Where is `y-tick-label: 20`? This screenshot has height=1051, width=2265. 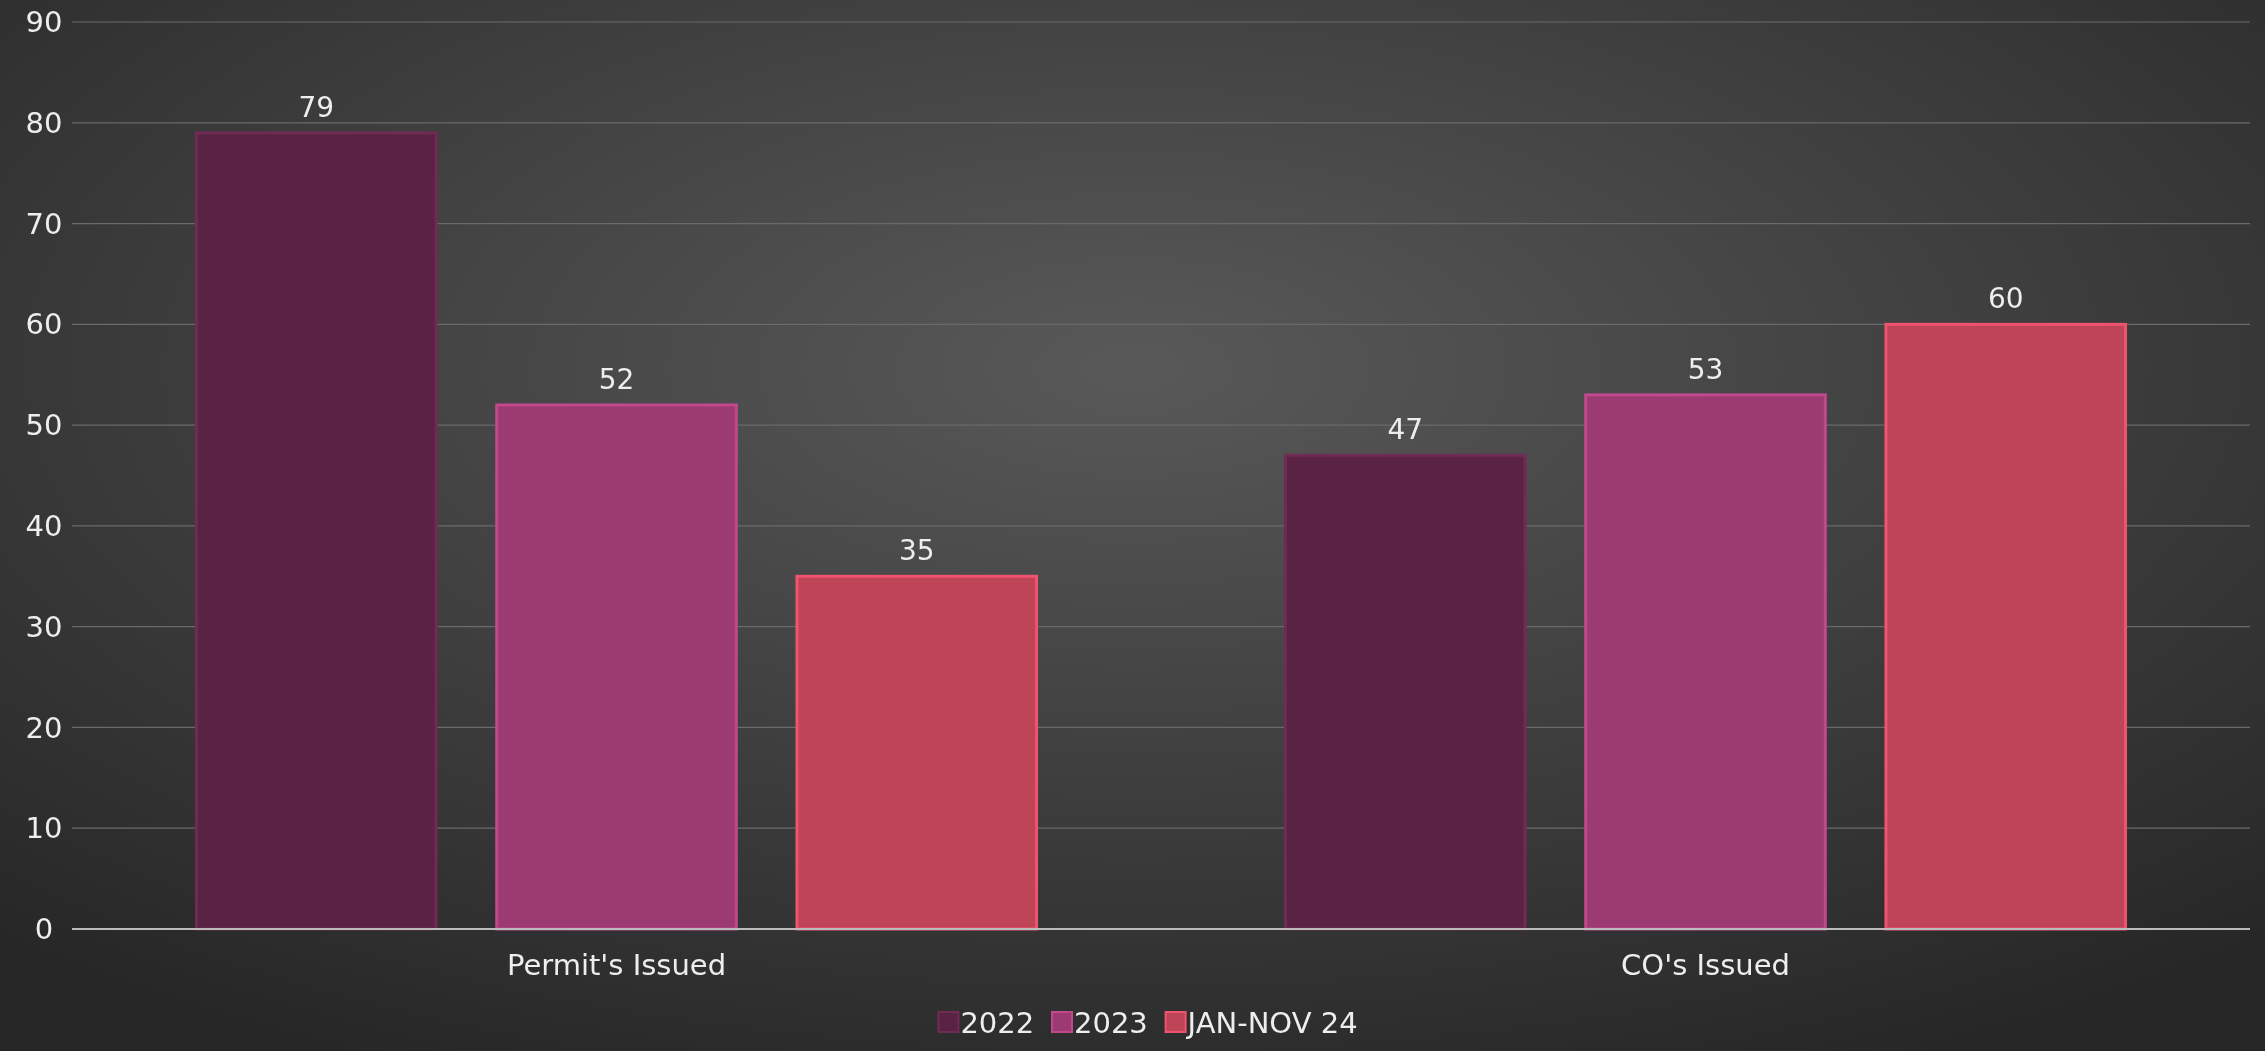 y-tick-label: 20 is located at coordinates (44, 727).